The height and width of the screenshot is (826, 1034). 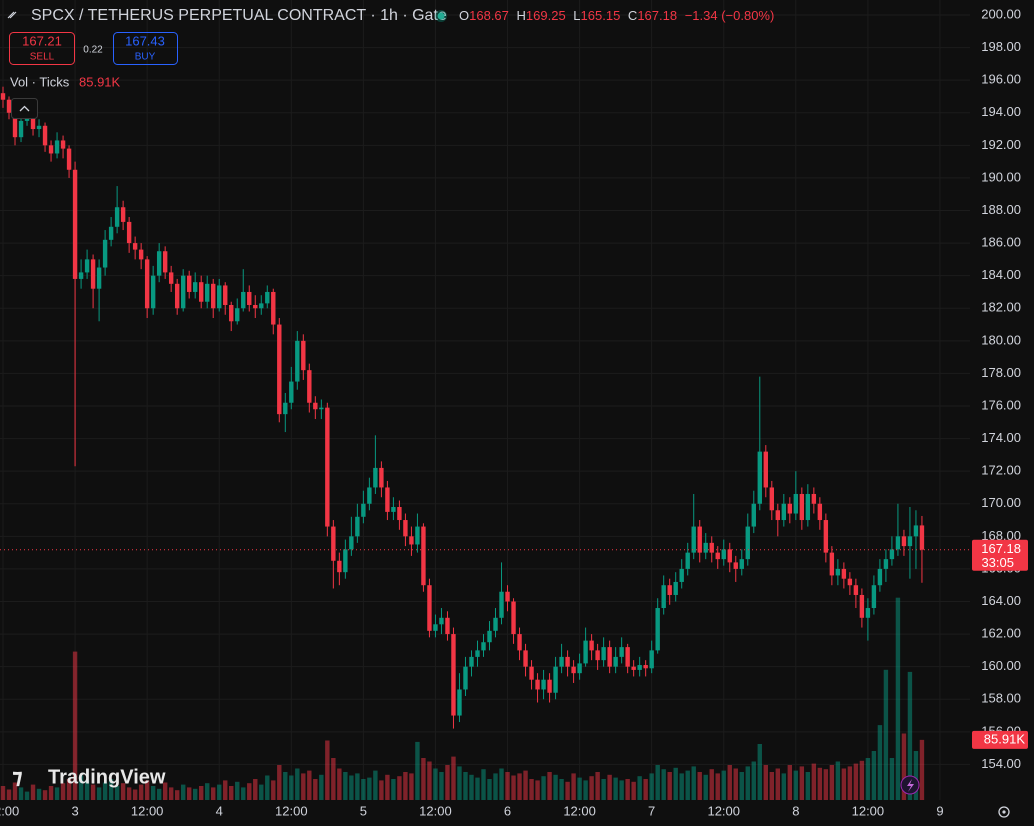 I want to click on collapse-icon, so click(x=24, y=108).